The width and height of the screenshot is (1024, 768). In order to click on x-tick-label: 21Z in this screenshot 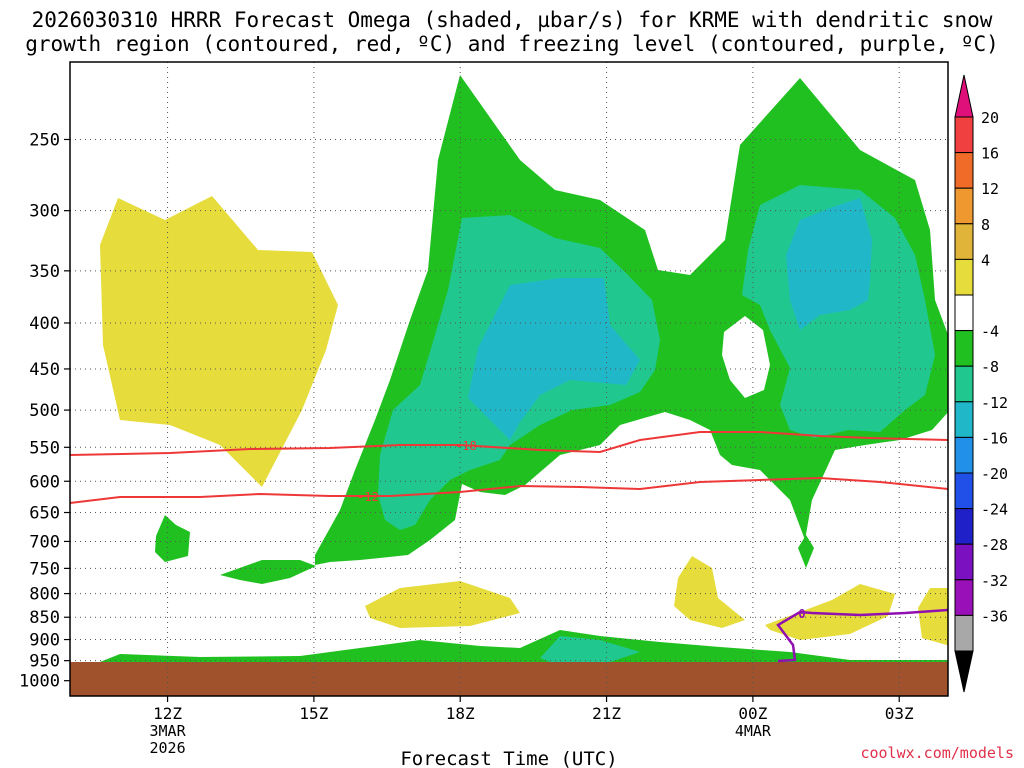, I will do `click(606, 713)`.